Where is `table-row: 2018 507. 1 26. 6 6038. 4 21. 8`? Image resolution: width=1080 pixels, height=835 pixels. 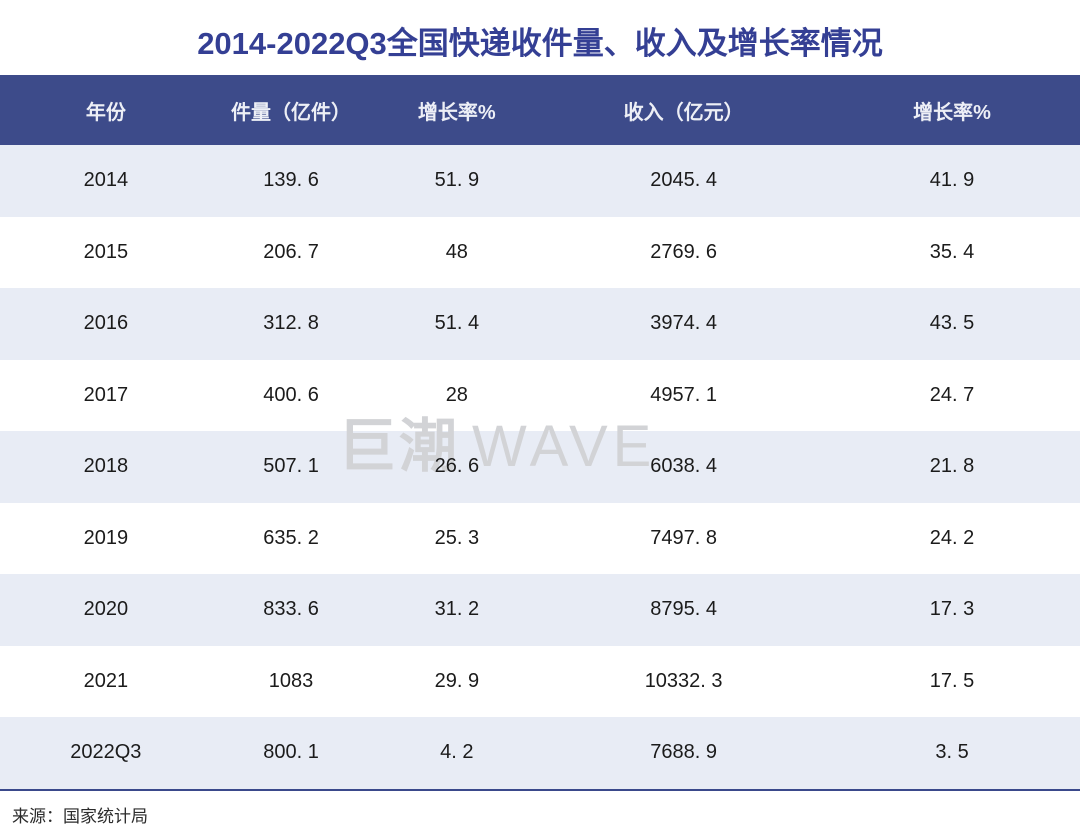
table-row: 2018 507. 1 26. 6 6038. 4 21. 8 is located at coordinates (540, 467).